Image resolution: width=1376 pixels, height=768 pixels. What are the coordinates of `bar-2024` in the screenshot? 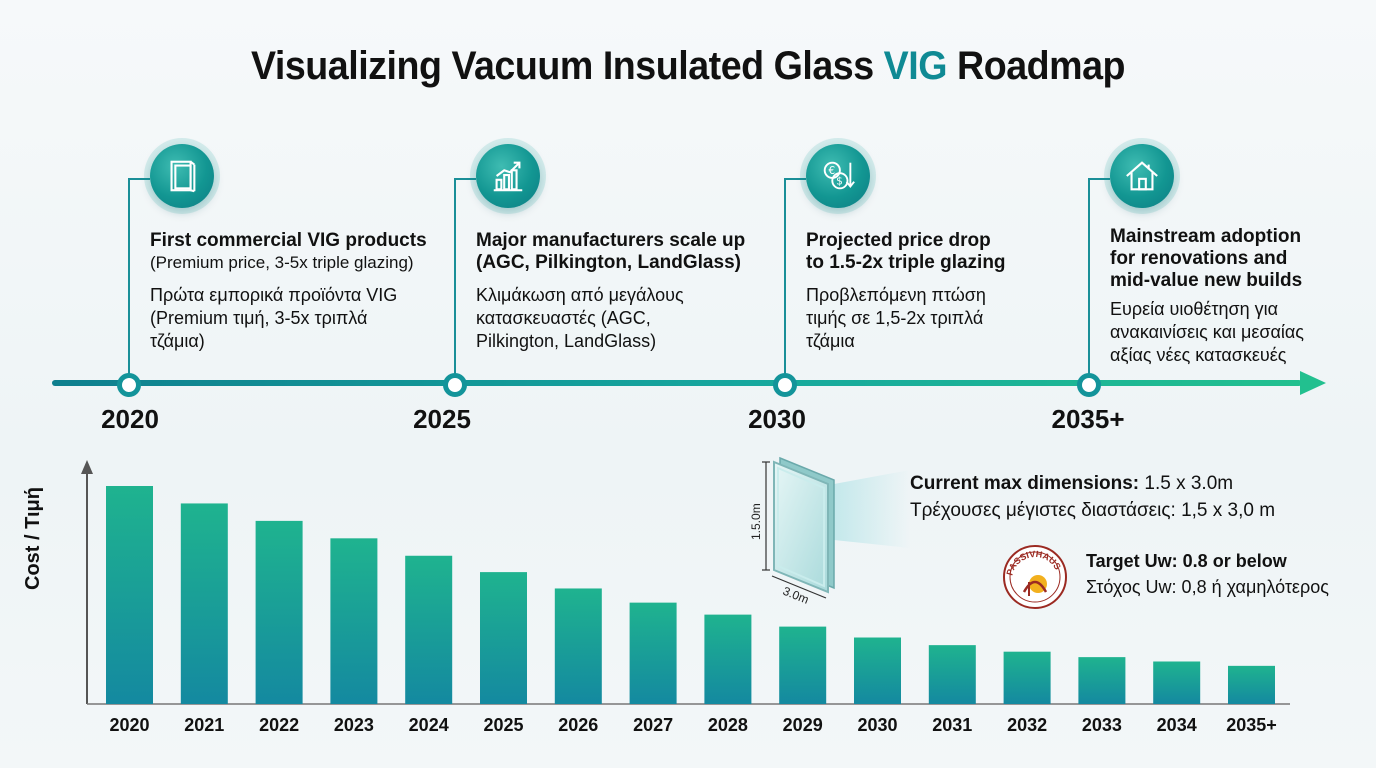 It's located at (429, 629).